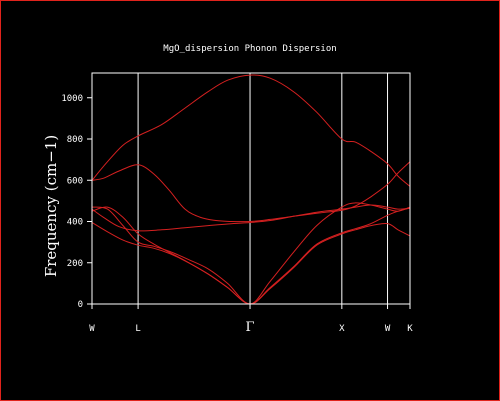 This screenshot has height=401, width=500. Describe the element at coordinates (410, 329) in the screenshot. I see `x-tick-label: K` at that location.